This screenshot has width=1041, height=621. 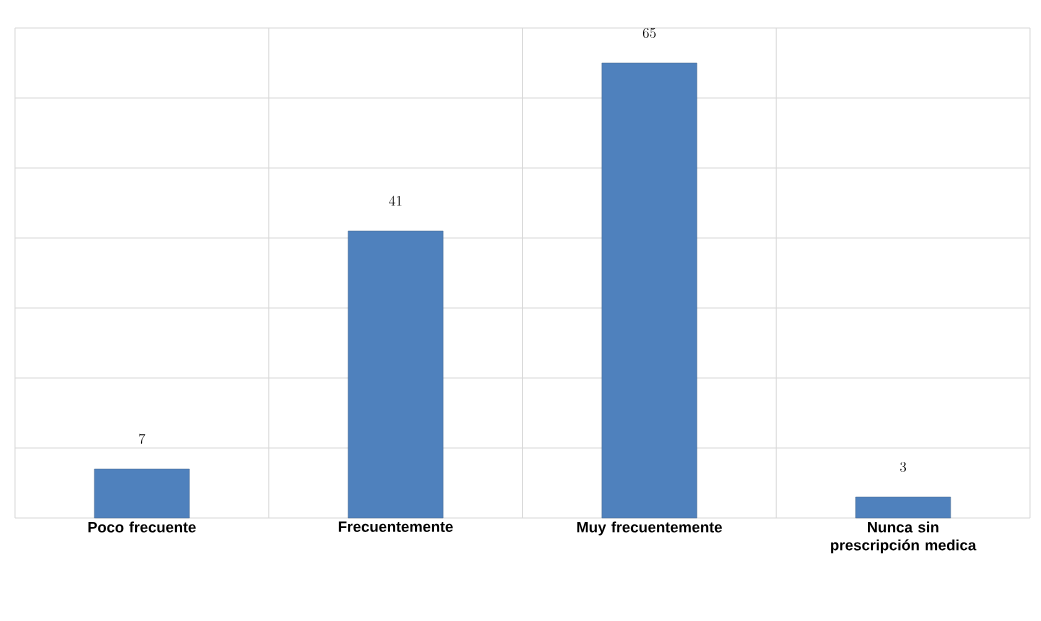 What do you see at coordinates (142, 438) in the screenshot?
I see `data-label: 7` at bounding box center [142, 438].